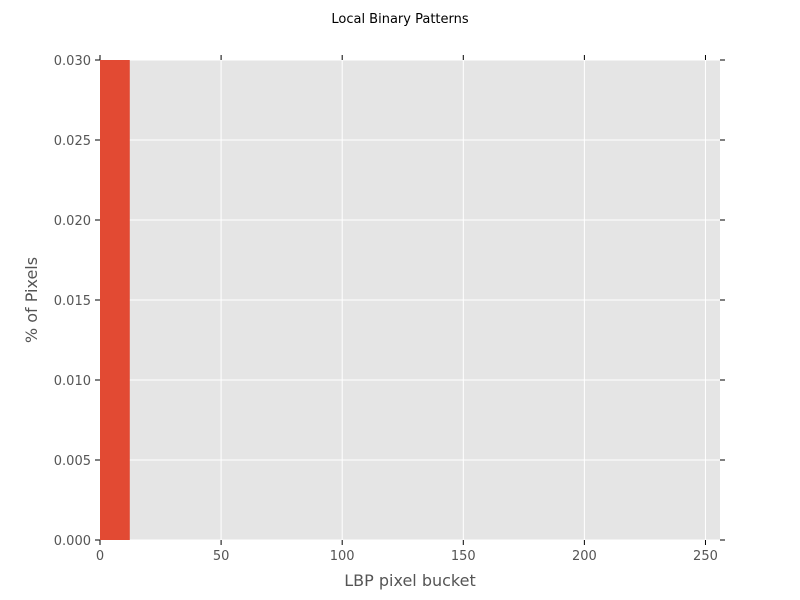 The image size is (800, 600). I want to click on x-tick-label: 0, so click(100, 556).